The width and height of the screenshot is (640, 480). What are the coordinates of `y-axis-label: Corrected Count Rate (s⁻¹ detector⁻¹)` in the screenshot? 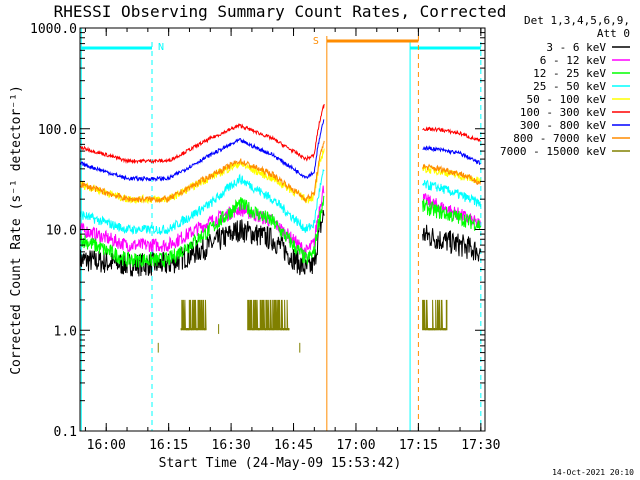 It's located at (16, 230).